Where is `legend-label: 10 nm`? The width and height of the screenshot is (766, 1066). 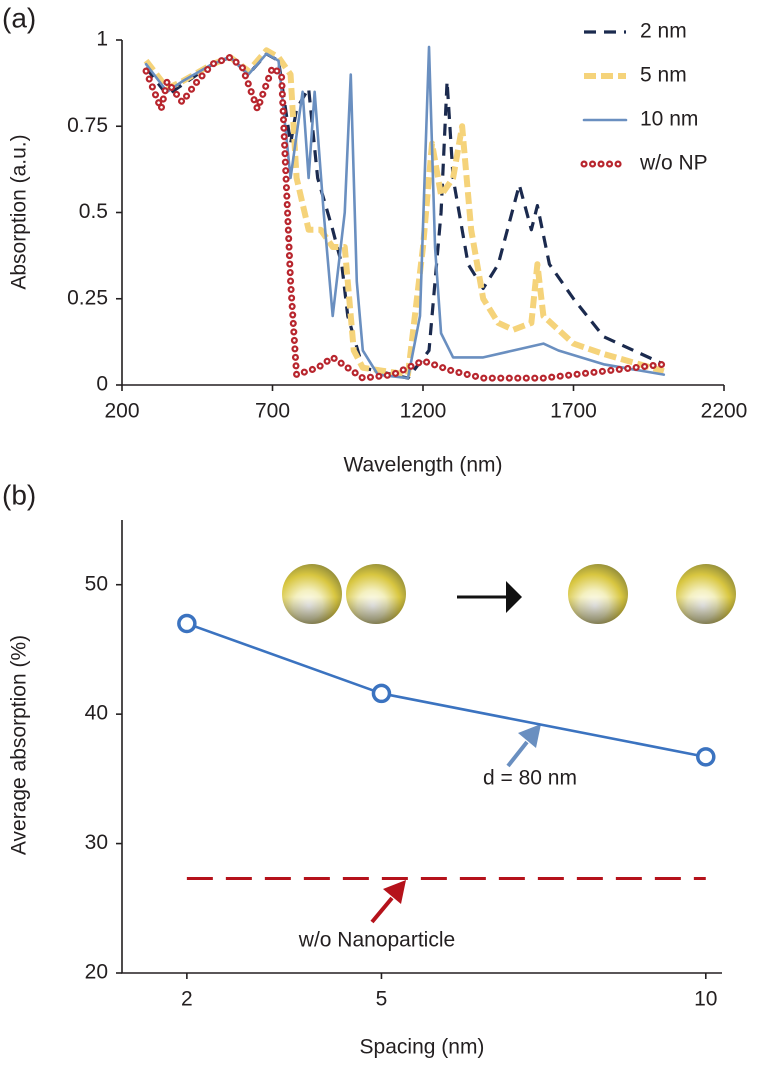 legend-label: 10 nm is located at coordinates (669, 119).